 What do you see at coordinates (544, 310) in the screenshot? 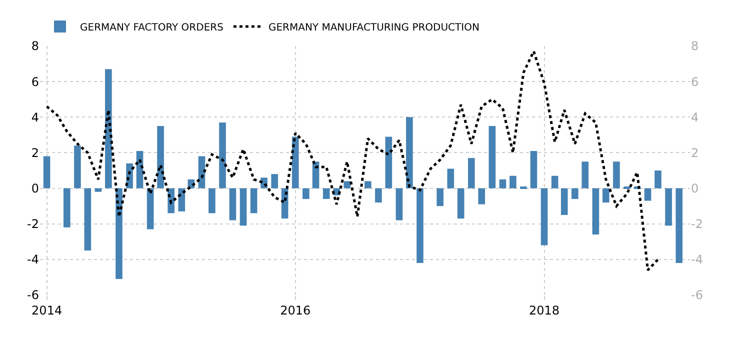
I see `x-tick-label: 2018` at bounding box center [544, 310].